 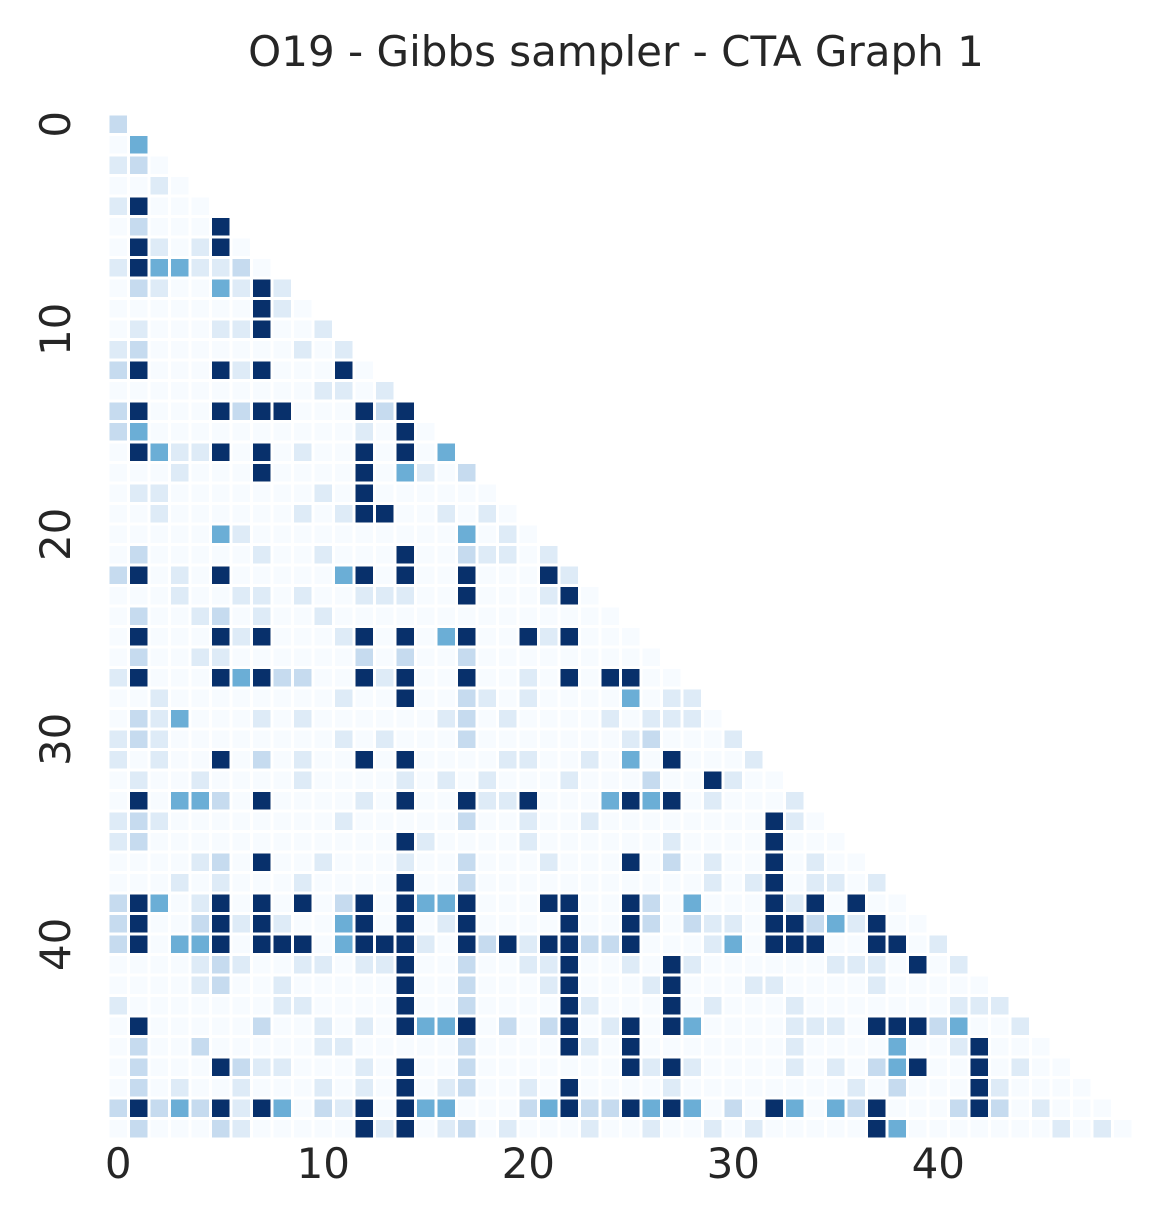 I want to click on x-tick-label: 40, so click(x=938, y=1163).